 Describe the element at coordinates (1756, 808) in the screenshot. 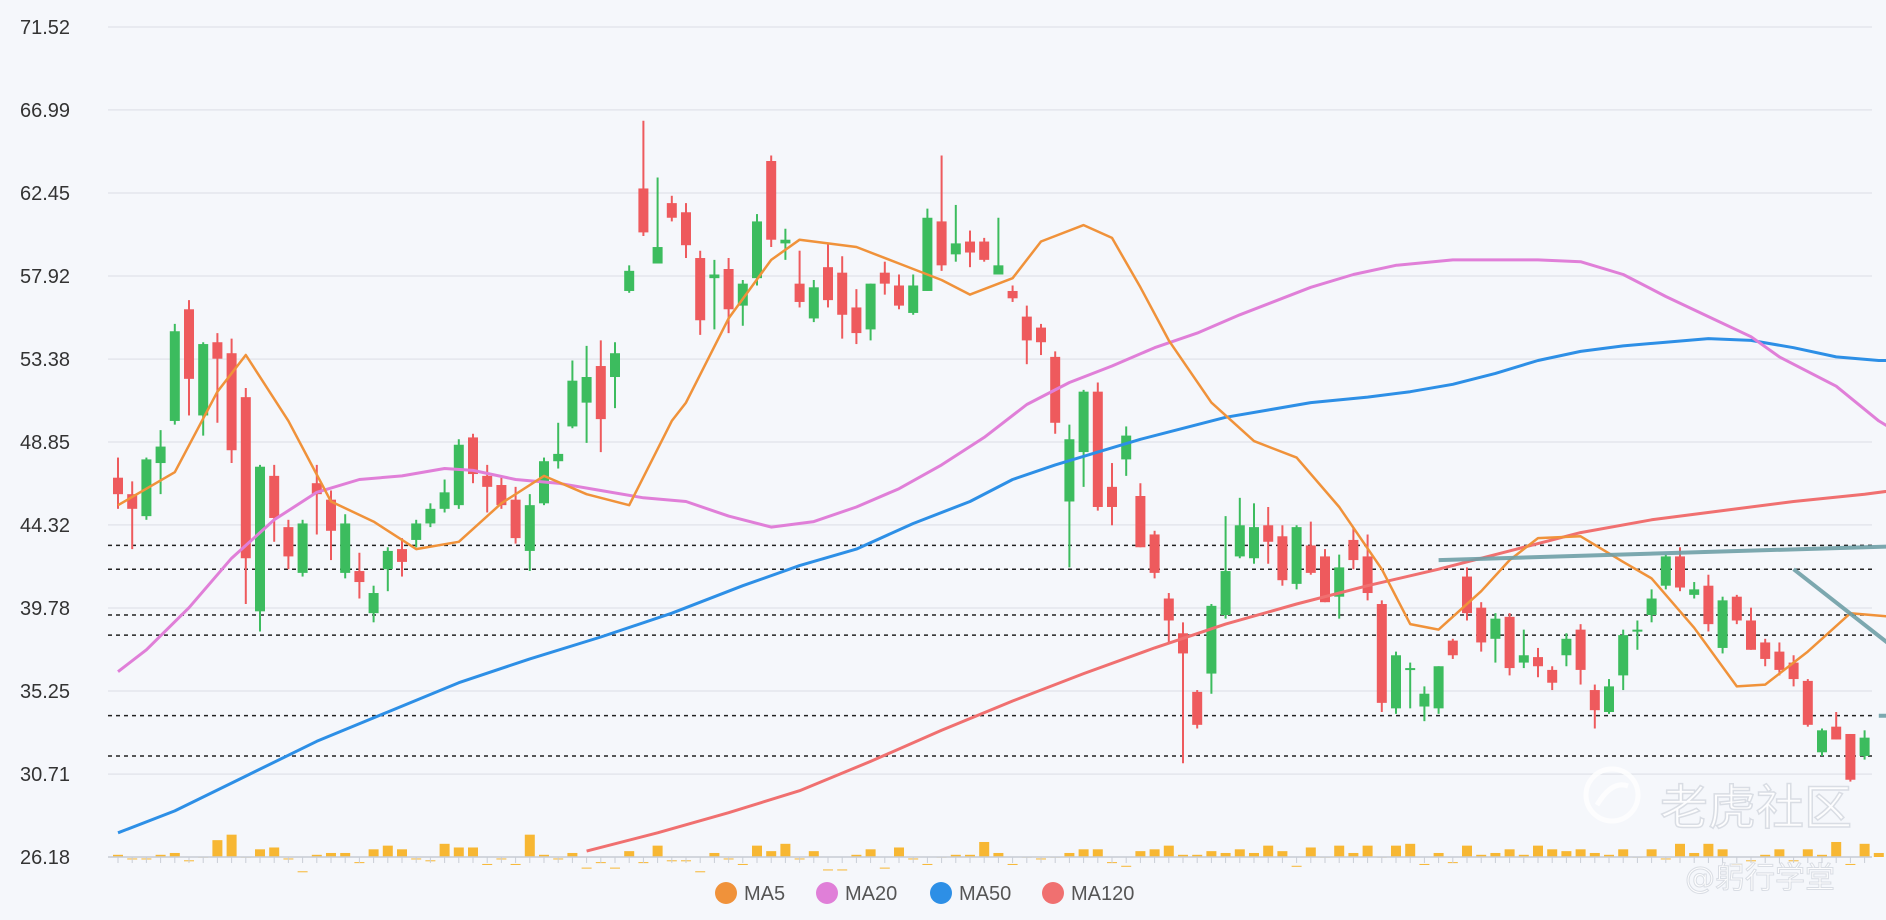

I see `watermark-brand: 老虎社区` at that location.